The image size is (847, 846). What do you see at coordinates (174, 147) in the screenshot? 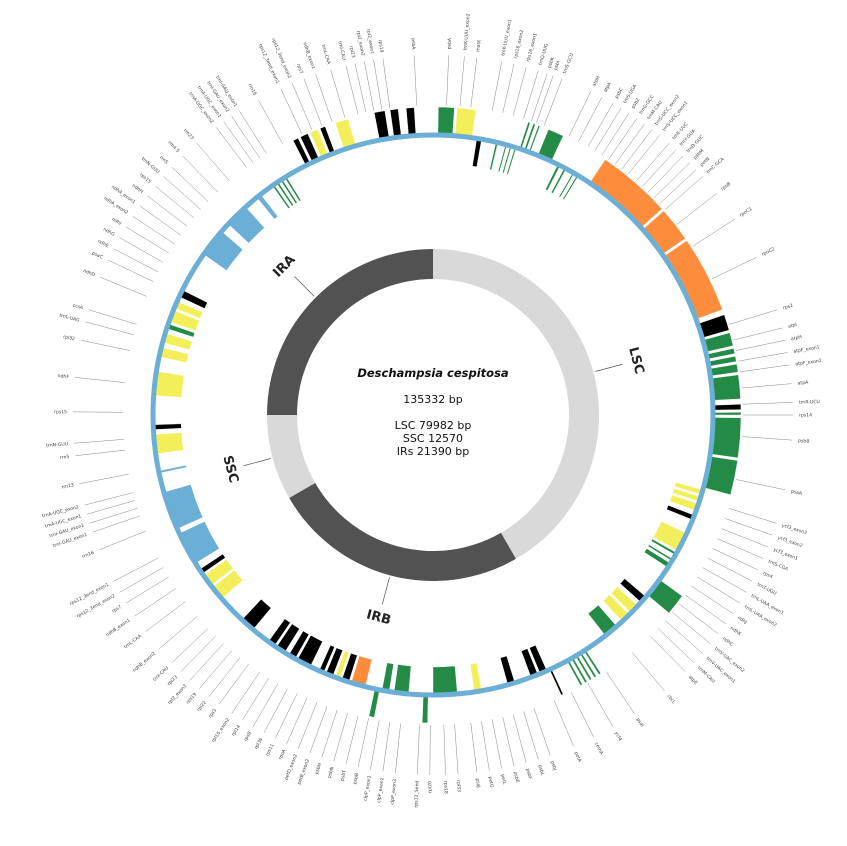
I see `gene-label: rrn4.5` at bounding box center [174, 147].